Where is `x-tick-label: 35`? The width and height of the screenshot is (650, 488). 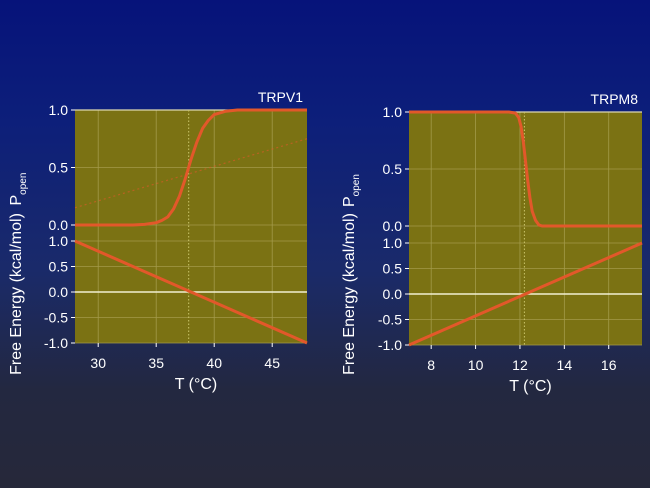 x-tick-label: 35 is located at coordinates (156, 363).